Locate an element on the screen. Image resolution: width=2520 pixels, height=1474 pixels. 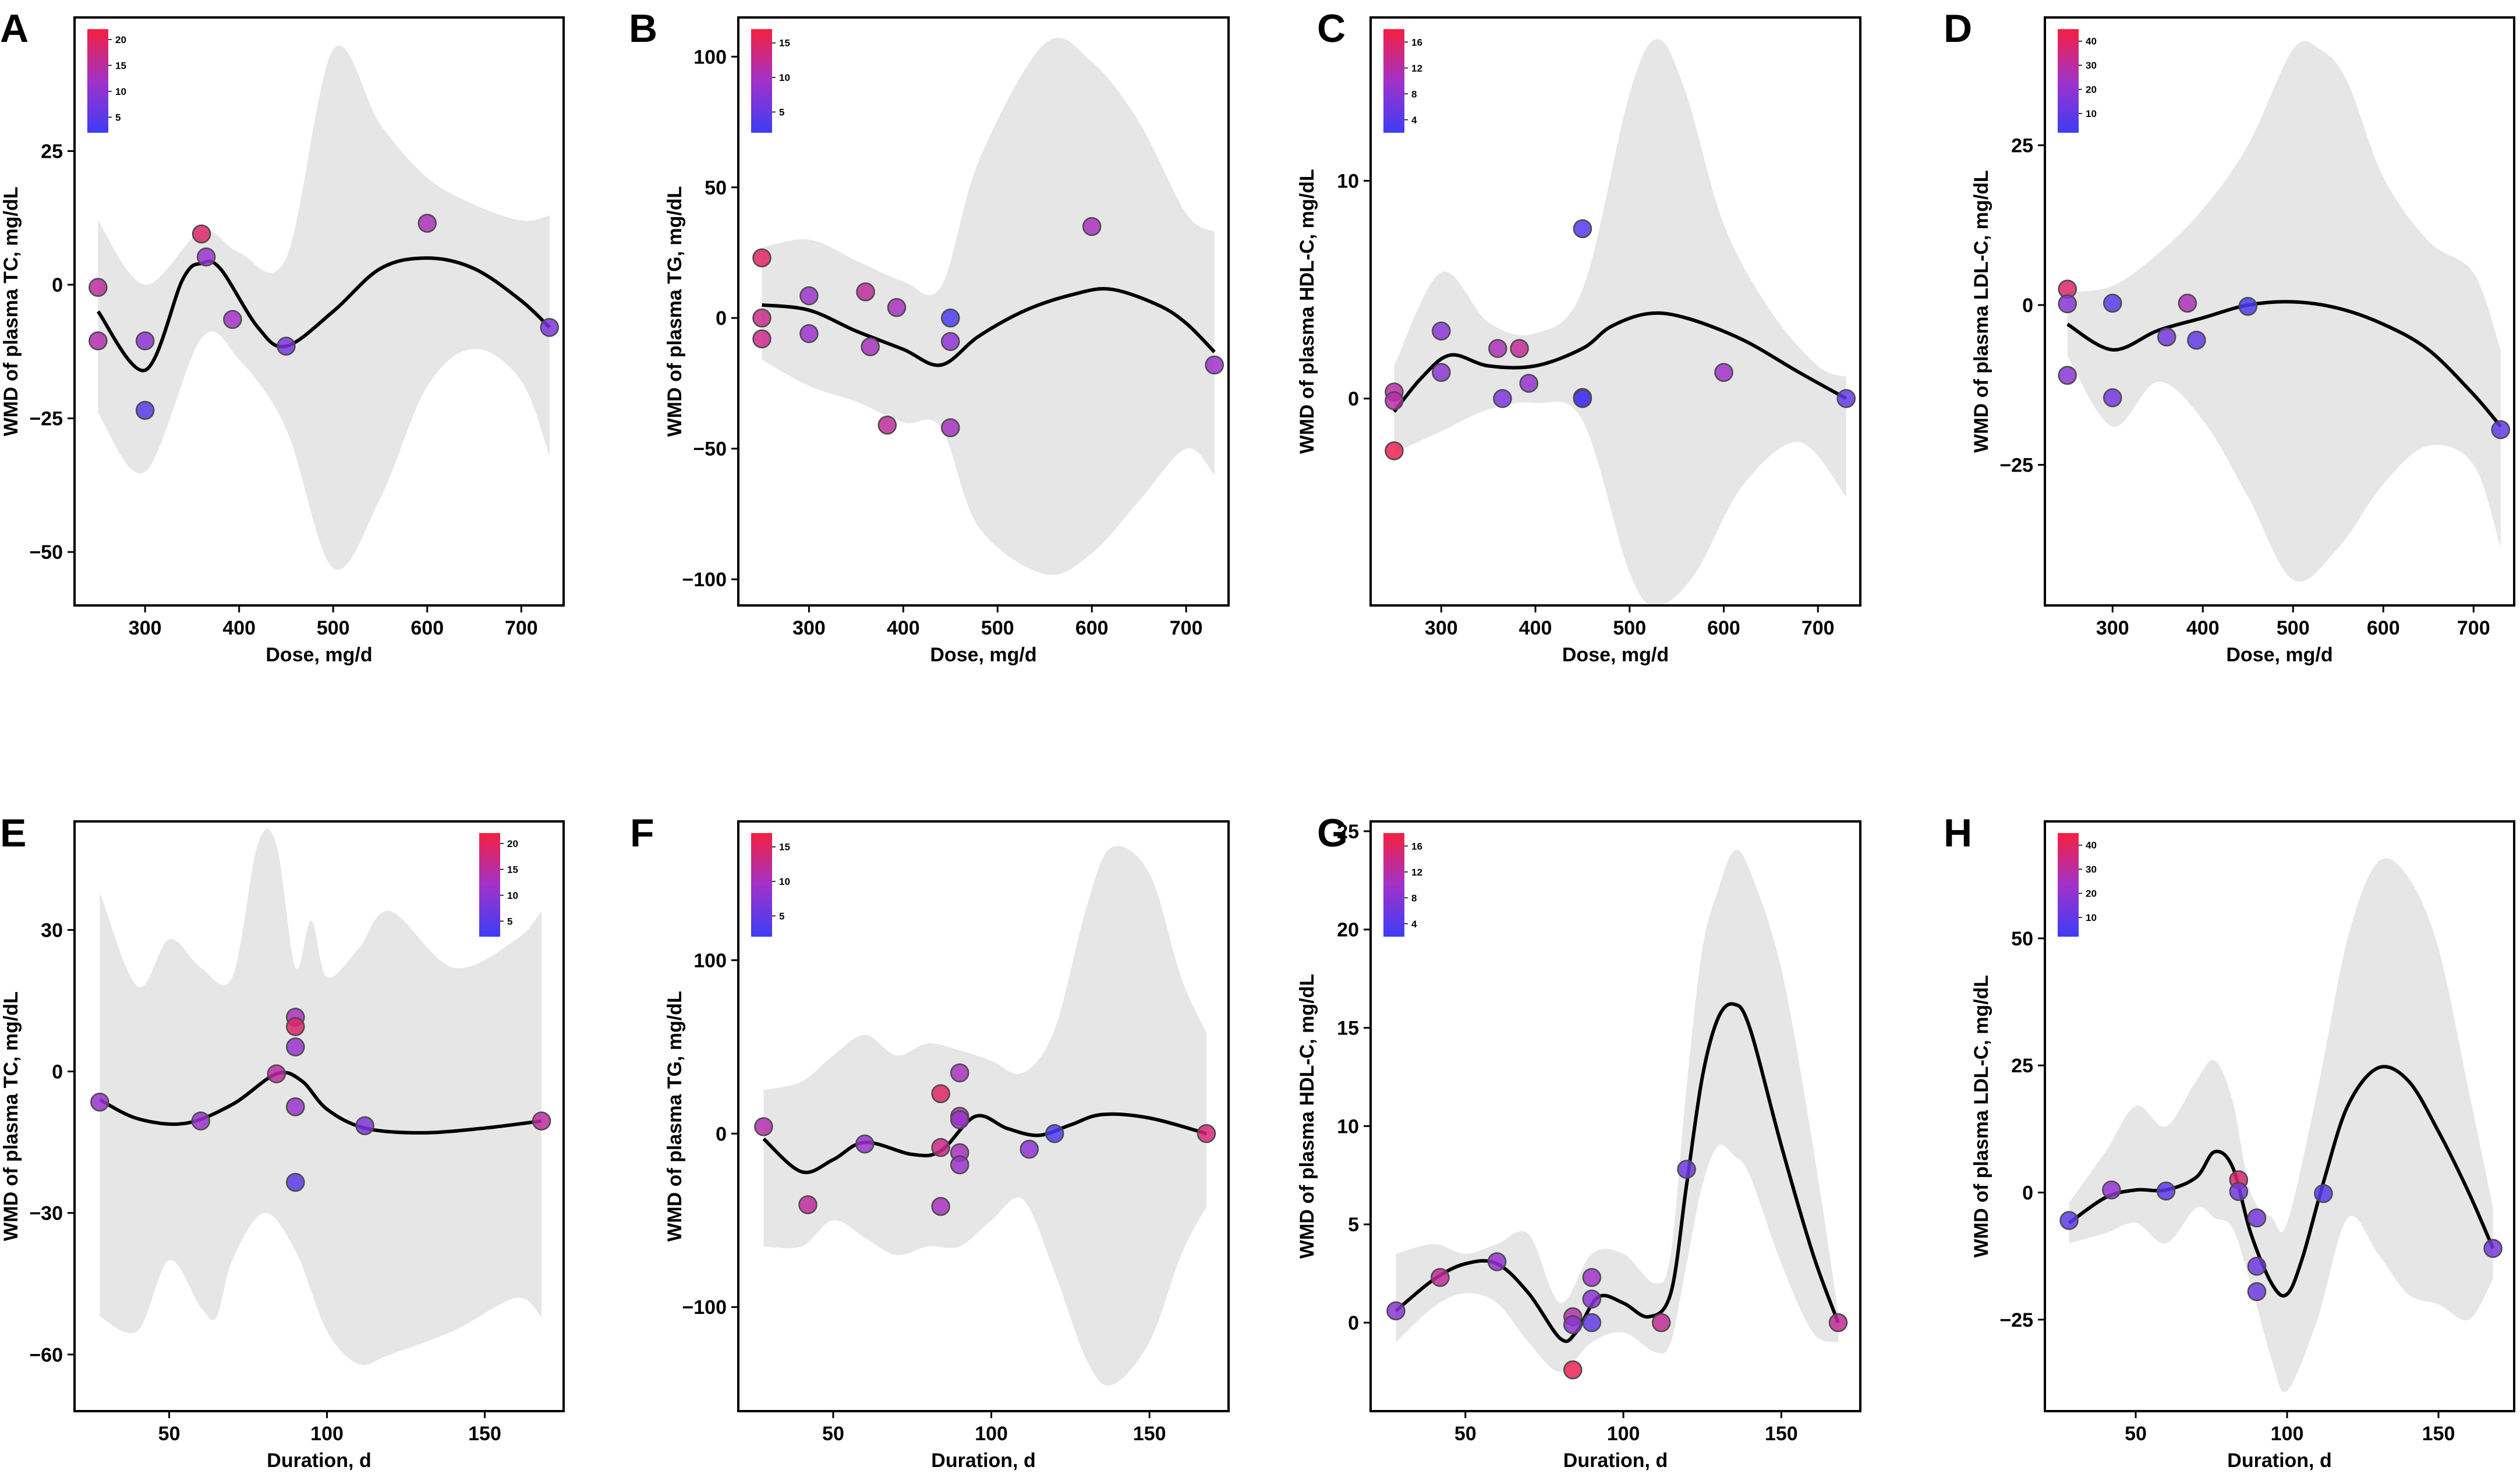
colorbar-tick-label: 30 is located at coordinates (2091, 869).